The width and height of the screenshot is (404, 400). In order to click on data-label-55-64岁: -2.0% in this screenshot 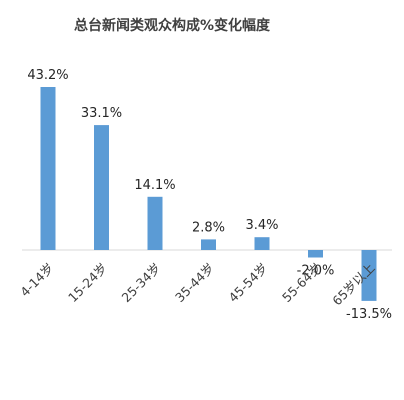, I will do `click(316, 271)`.